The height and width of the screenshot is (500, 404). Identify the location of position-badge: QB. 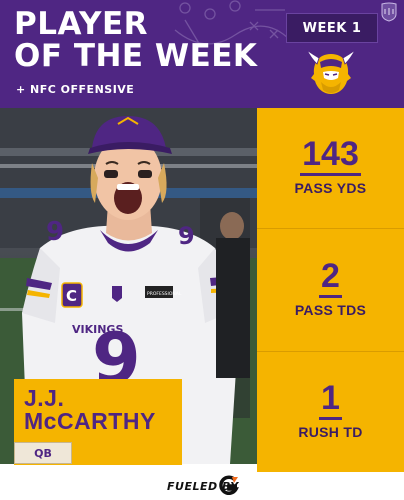
(43, 453).